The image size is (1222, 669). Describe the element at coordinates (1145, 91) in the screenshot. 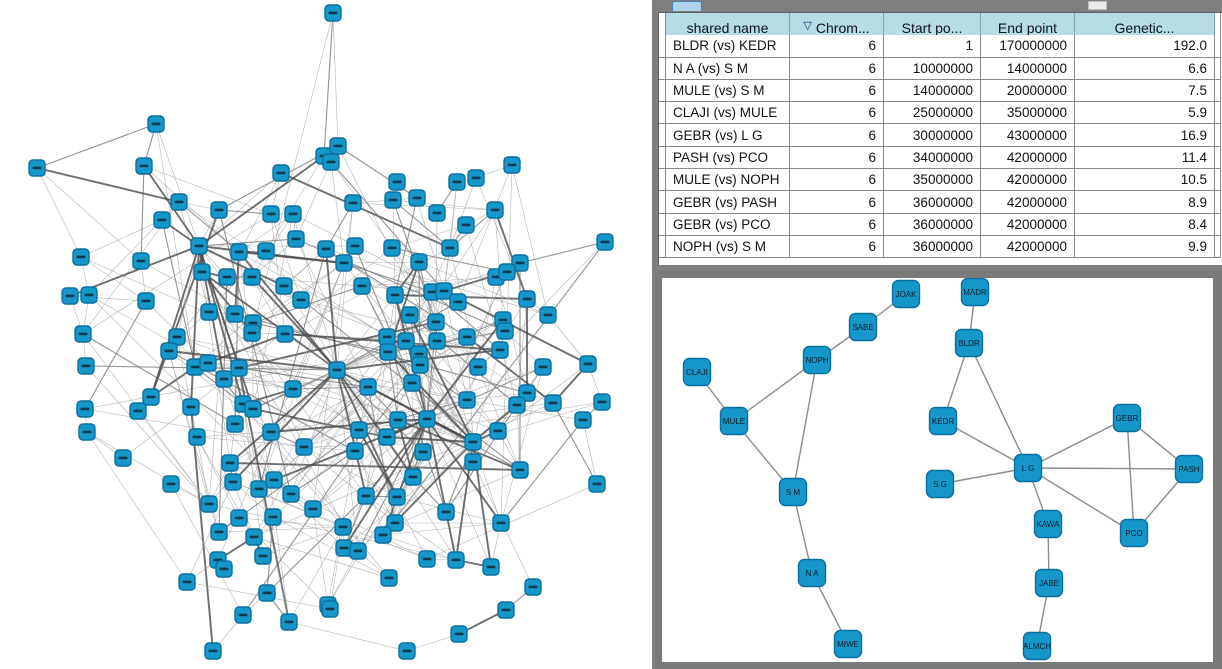

I see `table-cell: 7.5` at that location.